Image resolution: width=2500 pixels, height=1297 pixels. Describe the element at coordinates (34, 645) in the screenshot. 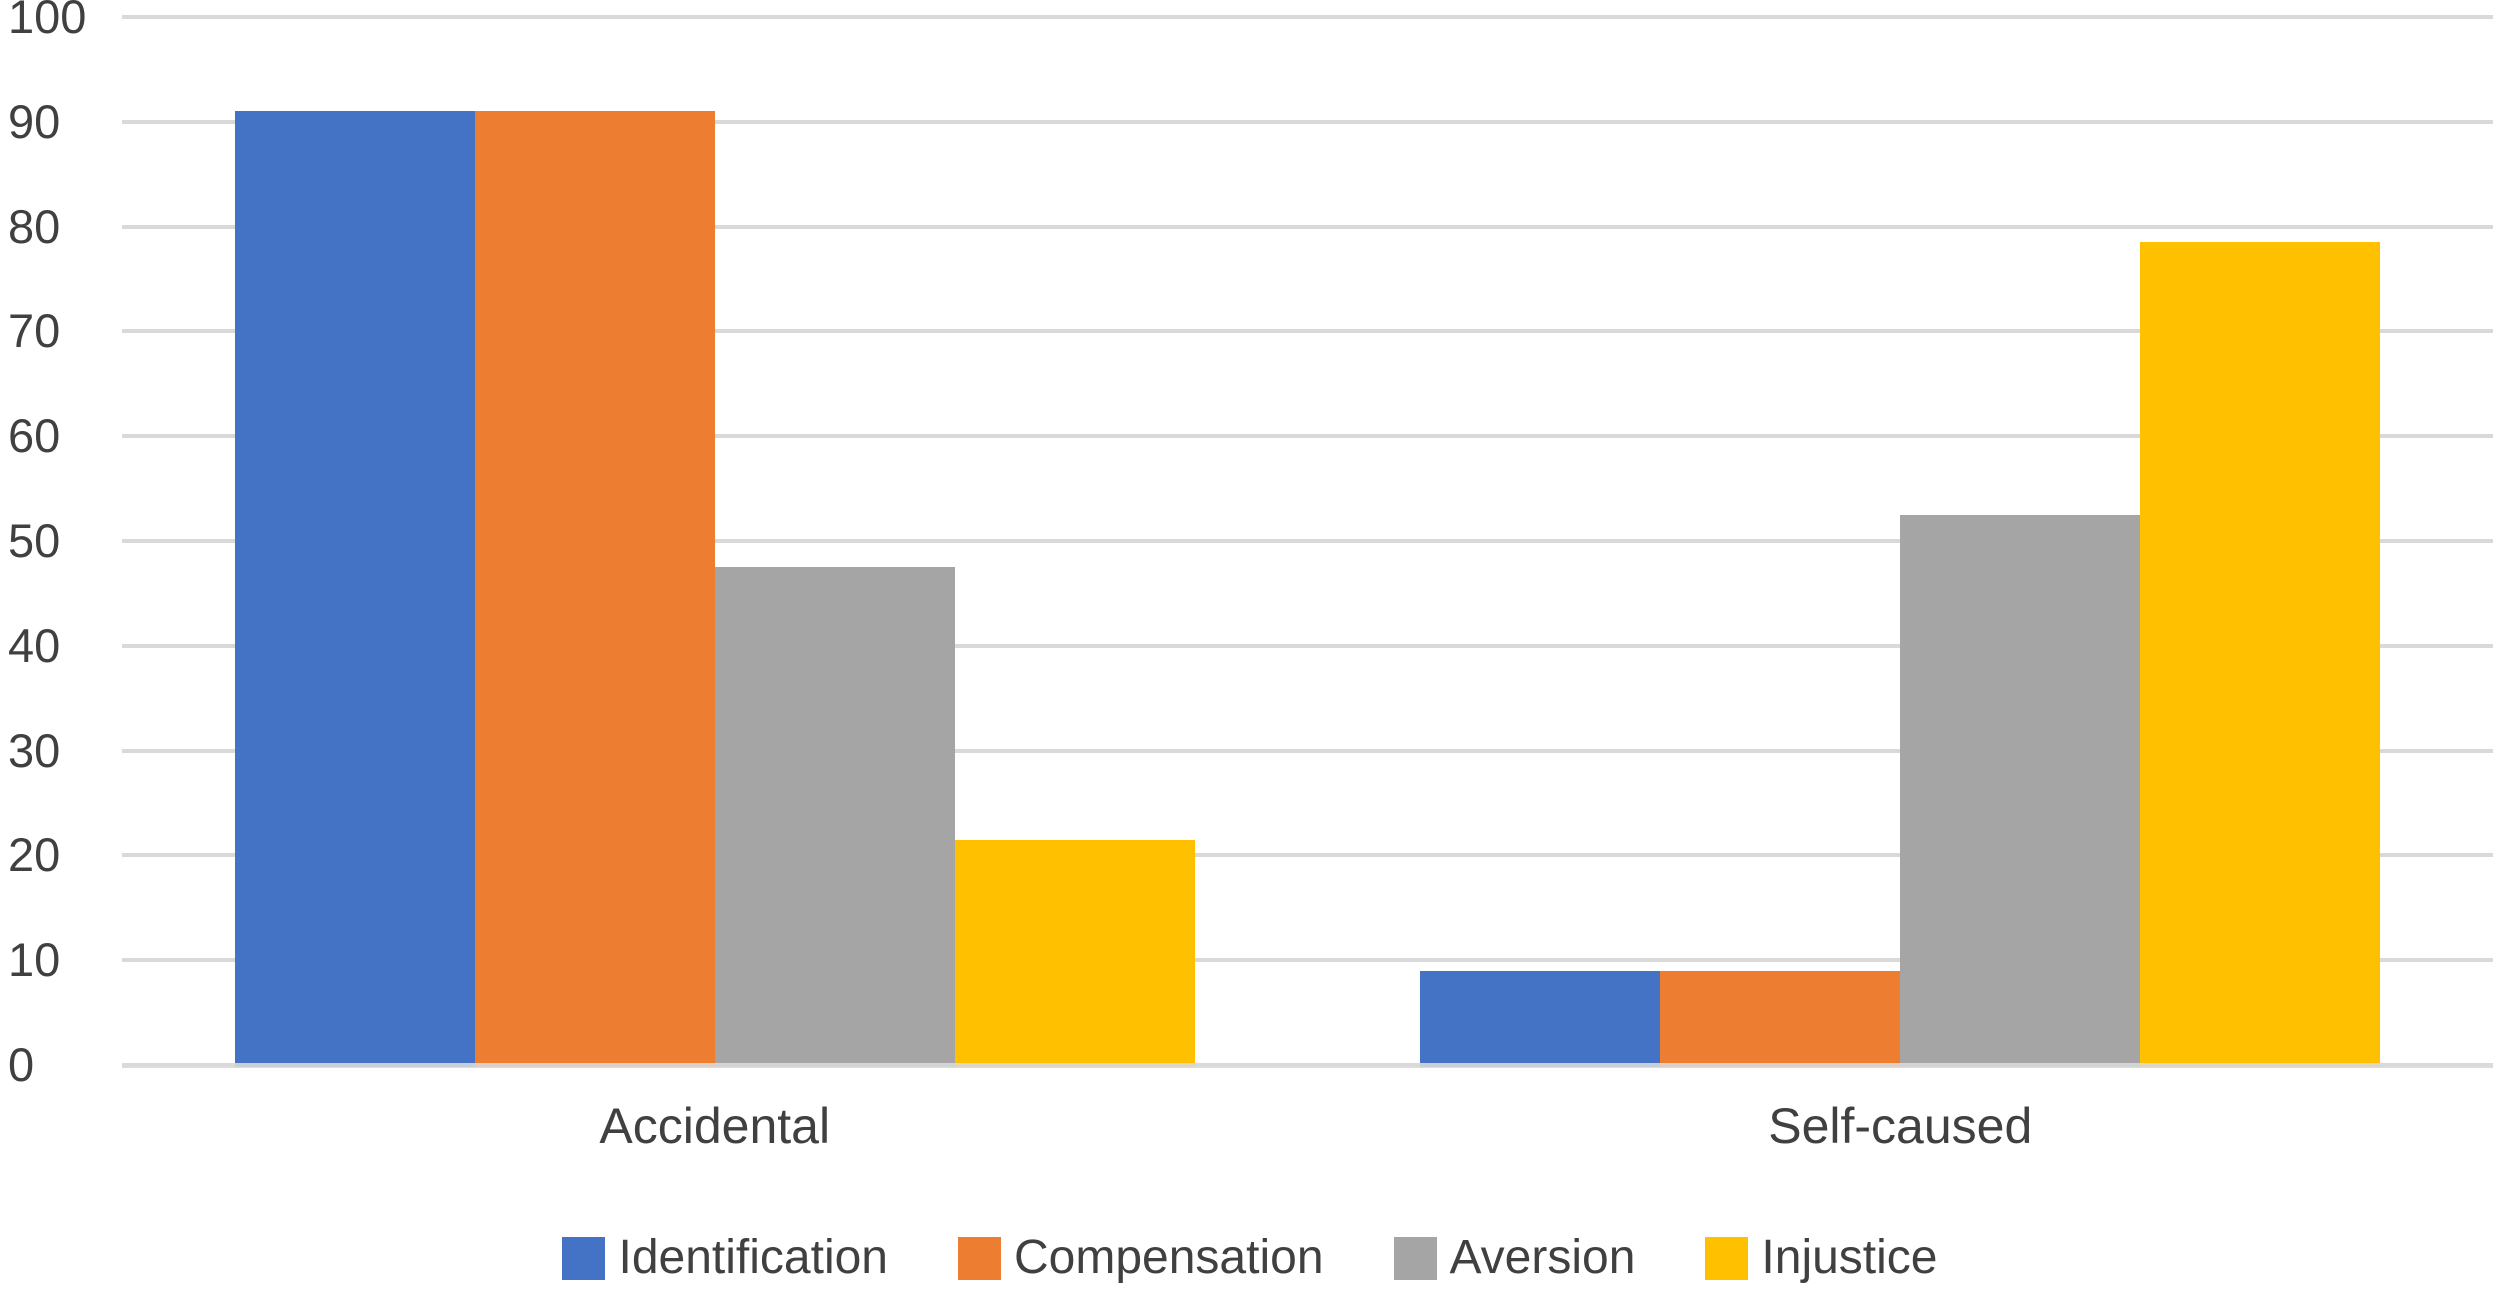

I see `y-tick-label-40: 40` at that location.